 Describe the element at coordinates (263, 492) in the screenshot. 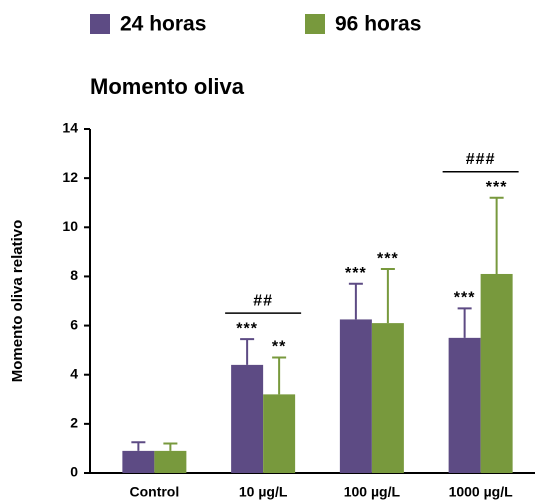

I see `x-tick-label: 10 µg/L` at that location.